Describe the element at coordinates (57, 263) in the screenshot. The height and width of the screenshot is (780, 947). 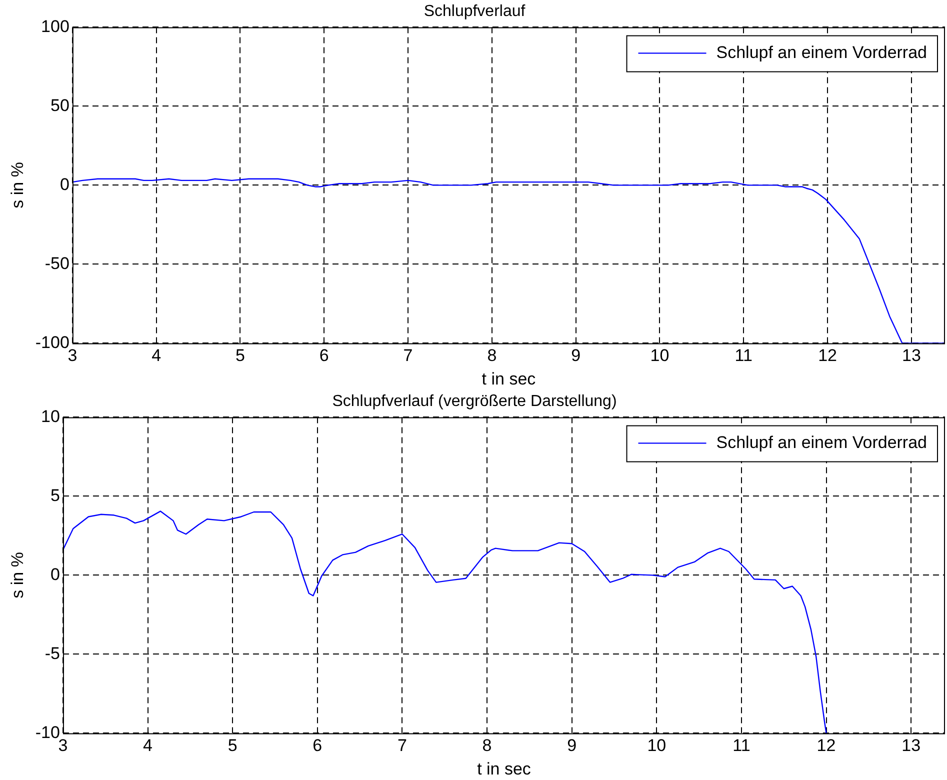
I see `y-tick-label: -50` at that location.